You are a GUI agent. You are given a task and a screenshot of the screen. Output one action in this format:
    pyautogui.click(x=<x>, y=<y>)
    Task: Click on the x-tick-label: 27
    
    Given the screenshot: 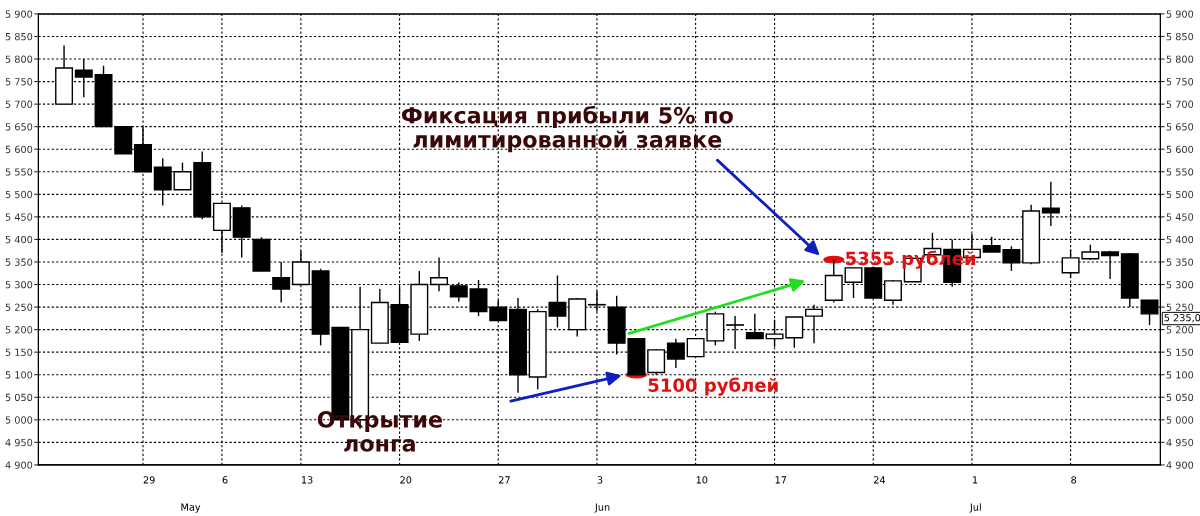 What is the action you would take?
    pyautogui.click(x=504, y=480)
    